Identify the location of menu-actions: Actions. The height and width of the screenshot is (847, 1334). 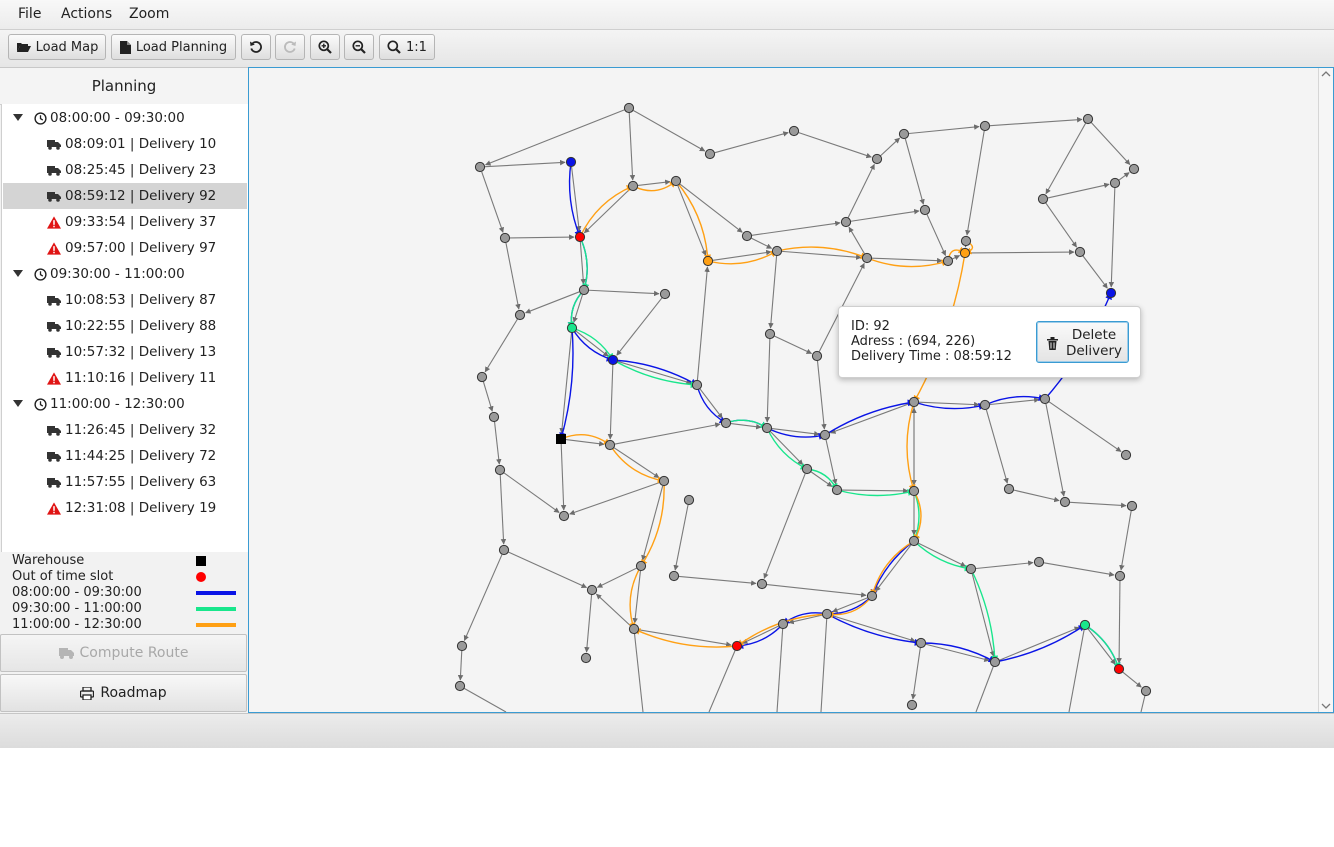
(87, 14).